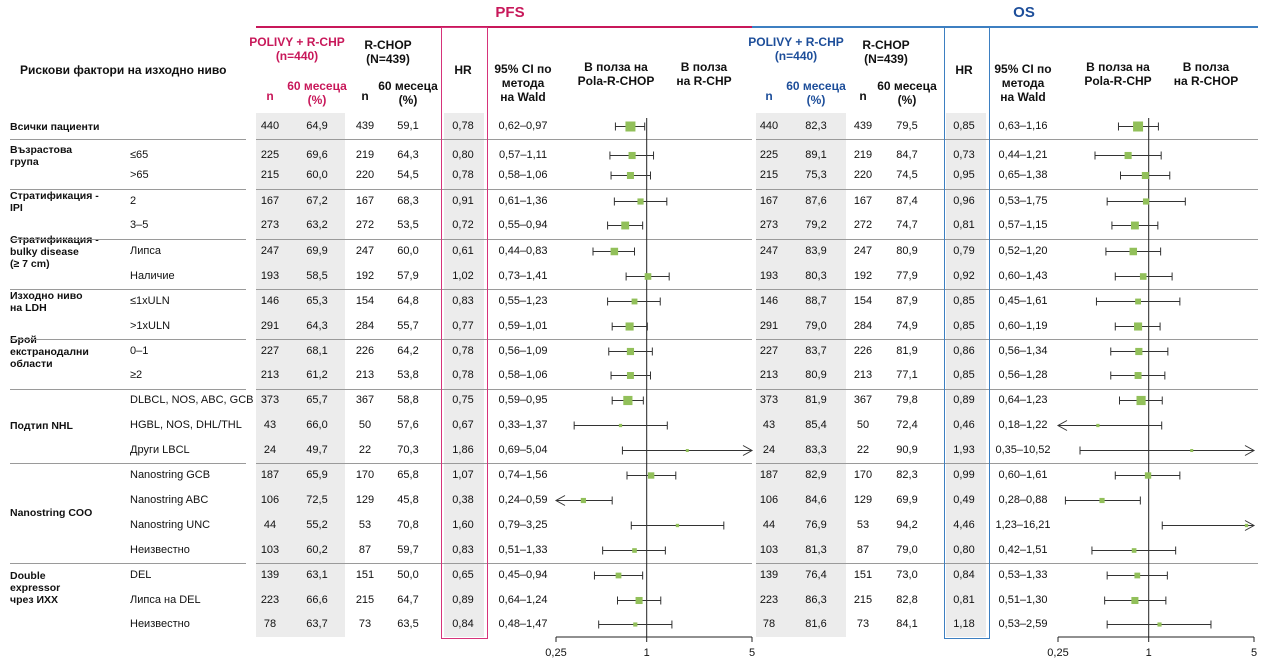 The height and width of the screenshot is (667, 1280). What do you see at coordinates (464, 375) in the screenshot?
I see `pfs-hr-shade` at bounding box center [464, 375].